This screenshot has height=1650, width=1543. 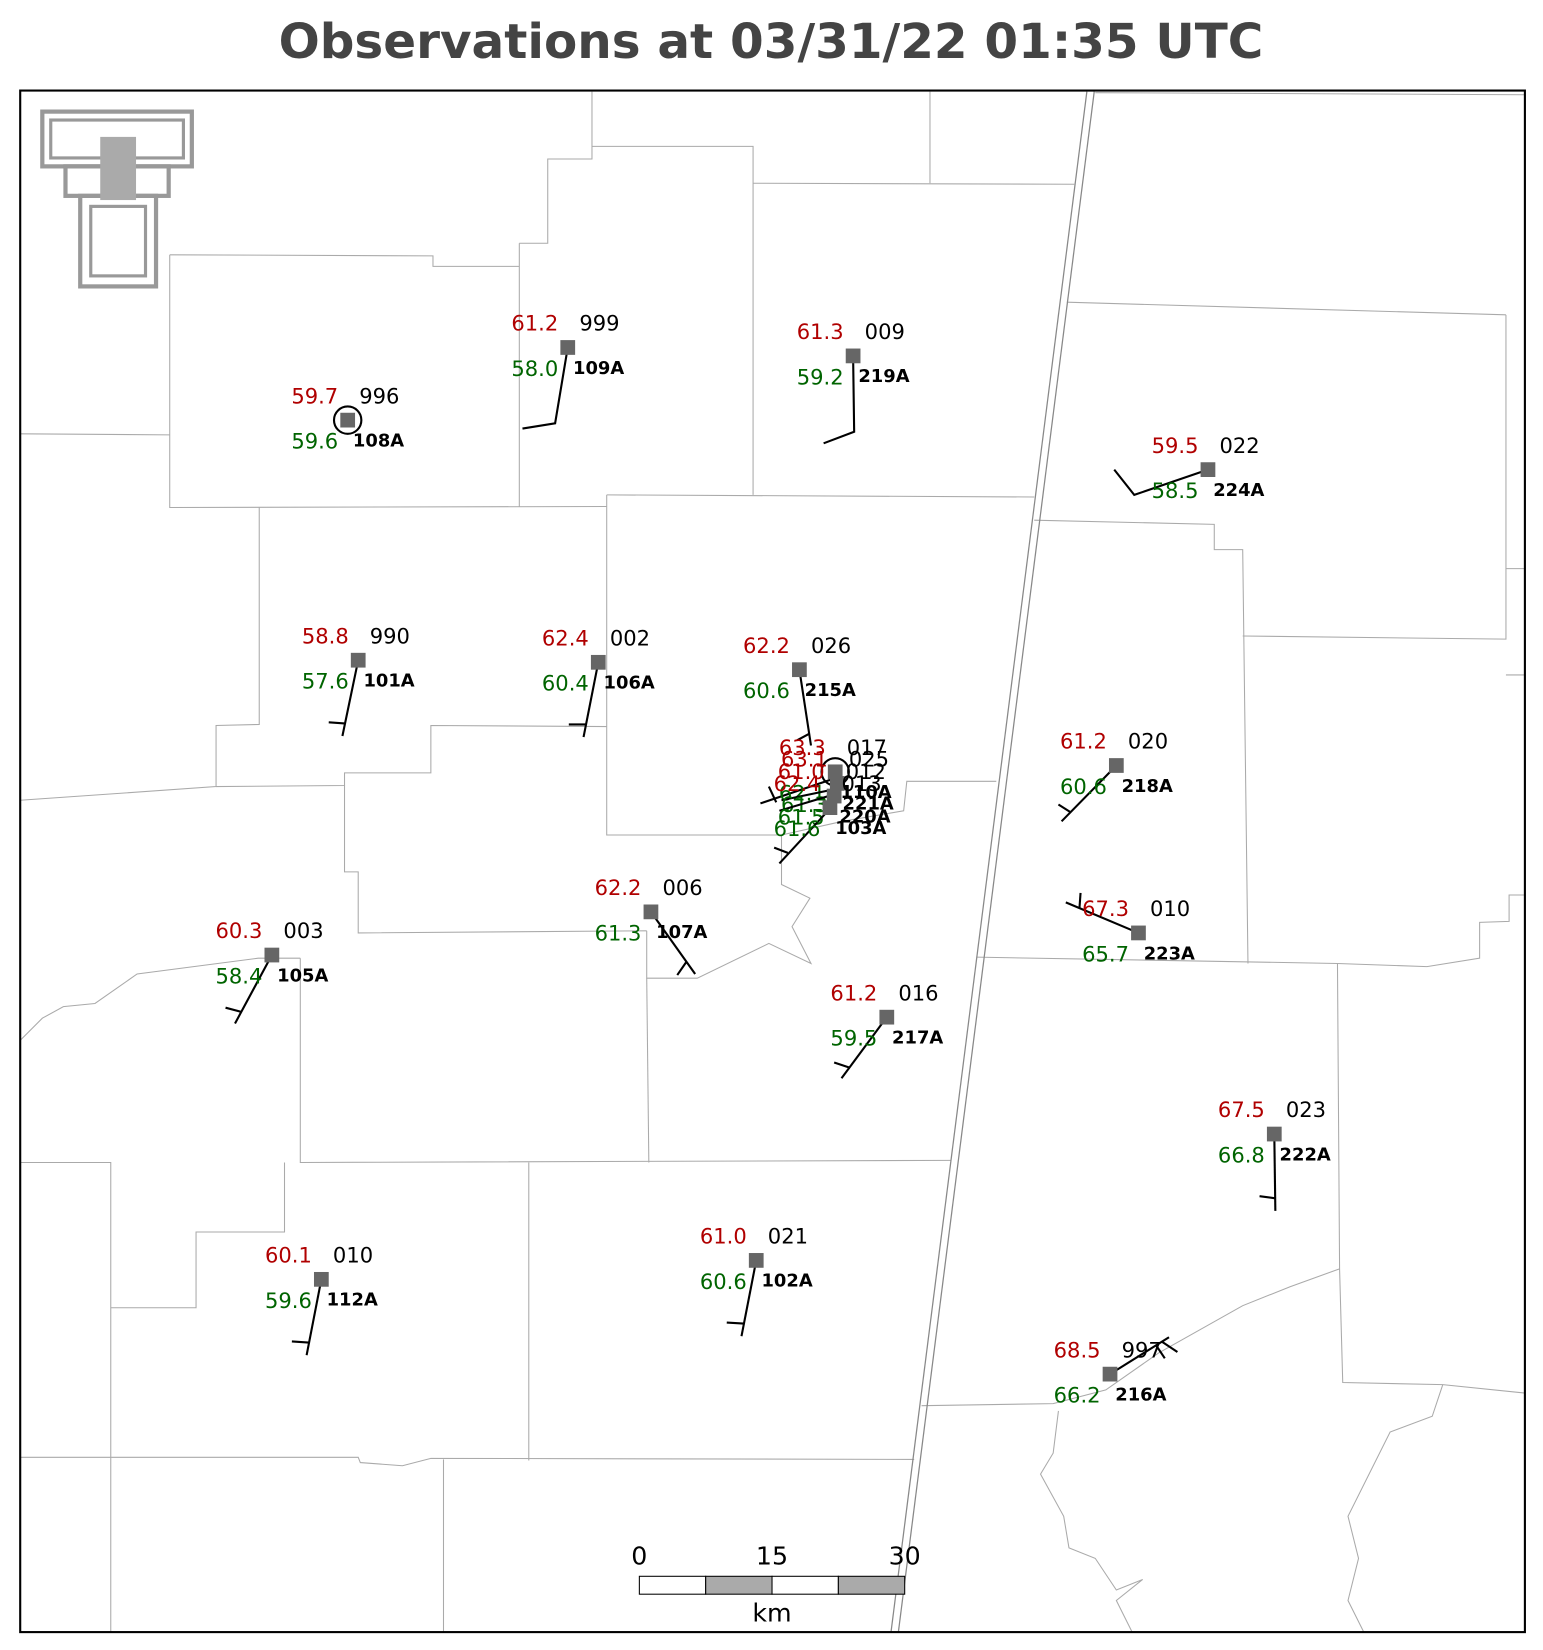 What do you see at coordinates (117, 199) in the screenshot?
I see `logo` at bounding box center [117, 199].